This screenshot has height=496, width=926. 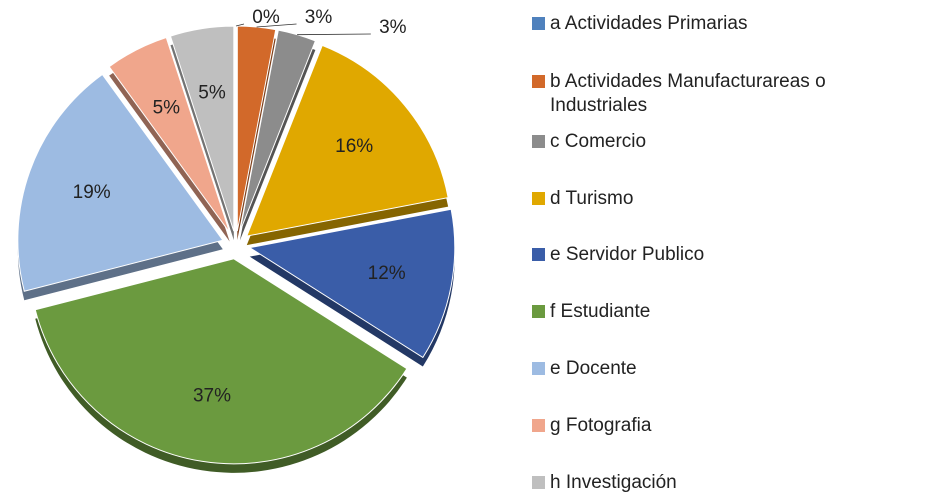 I want to click on legend-label: a Actividades Primarias, so click(x=649, y=23).